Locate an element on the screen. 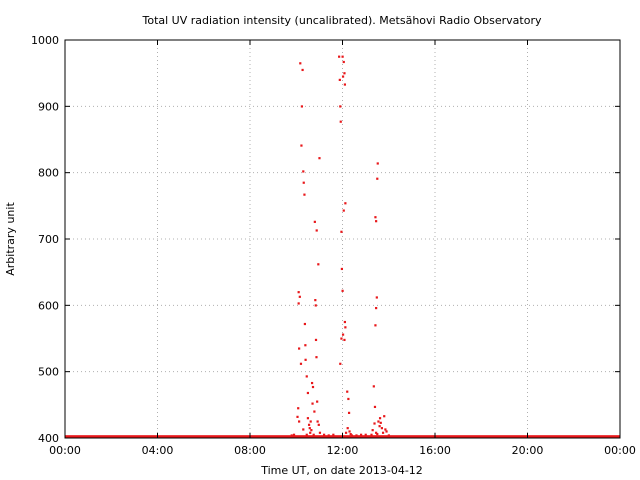  data-points is located at coordinates (340, 246).